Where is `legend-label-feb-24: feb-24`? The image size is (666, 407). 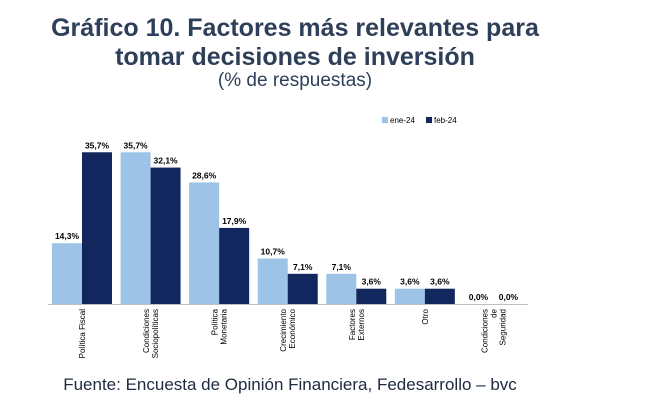 legend-label-feb-24: feb-24 is located at coordinates (445, 120).